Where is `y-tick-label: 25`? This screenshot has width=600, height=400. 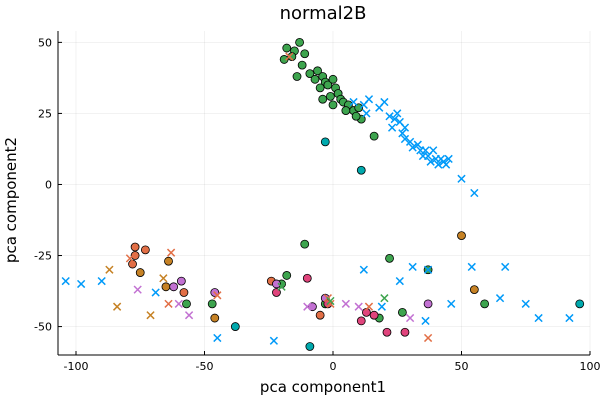
y-tick-label: 25 is located at coordinates (45, 113).